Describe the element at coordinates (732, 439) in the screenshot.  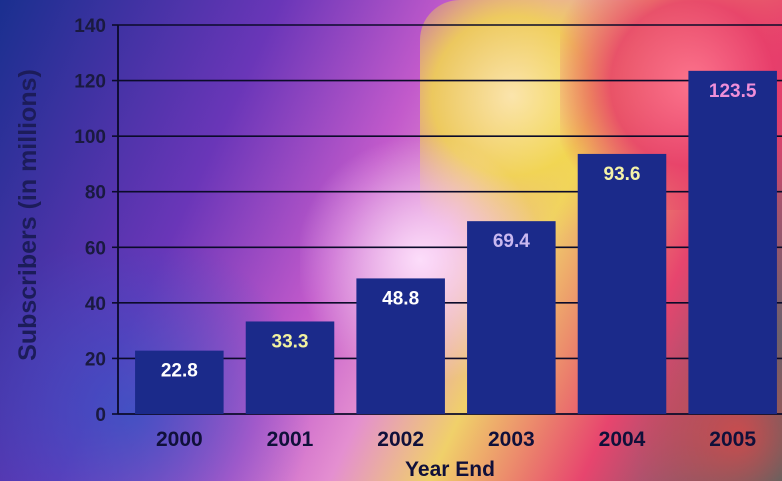
I see `x-tick-label-2005: 2005` at that location.